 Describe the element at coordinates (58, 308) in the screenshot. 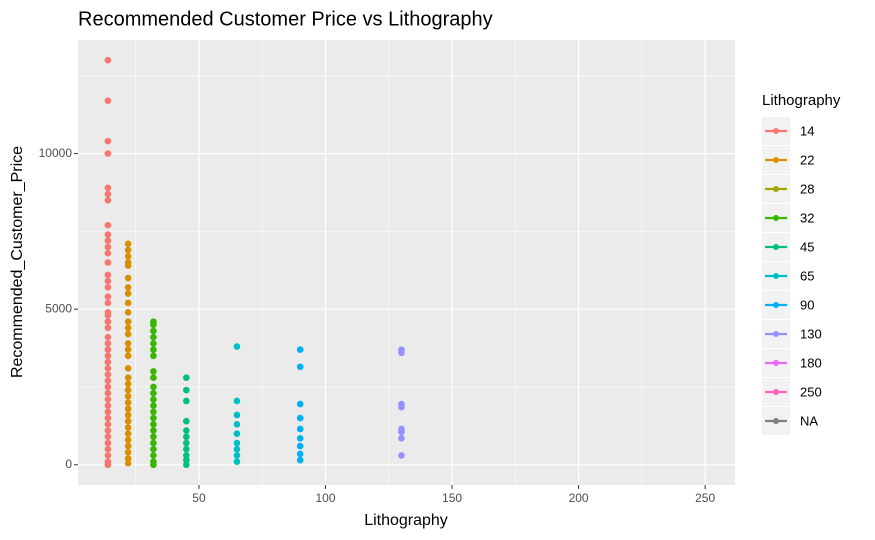

I see `y-tick-label: 5000` at that location.